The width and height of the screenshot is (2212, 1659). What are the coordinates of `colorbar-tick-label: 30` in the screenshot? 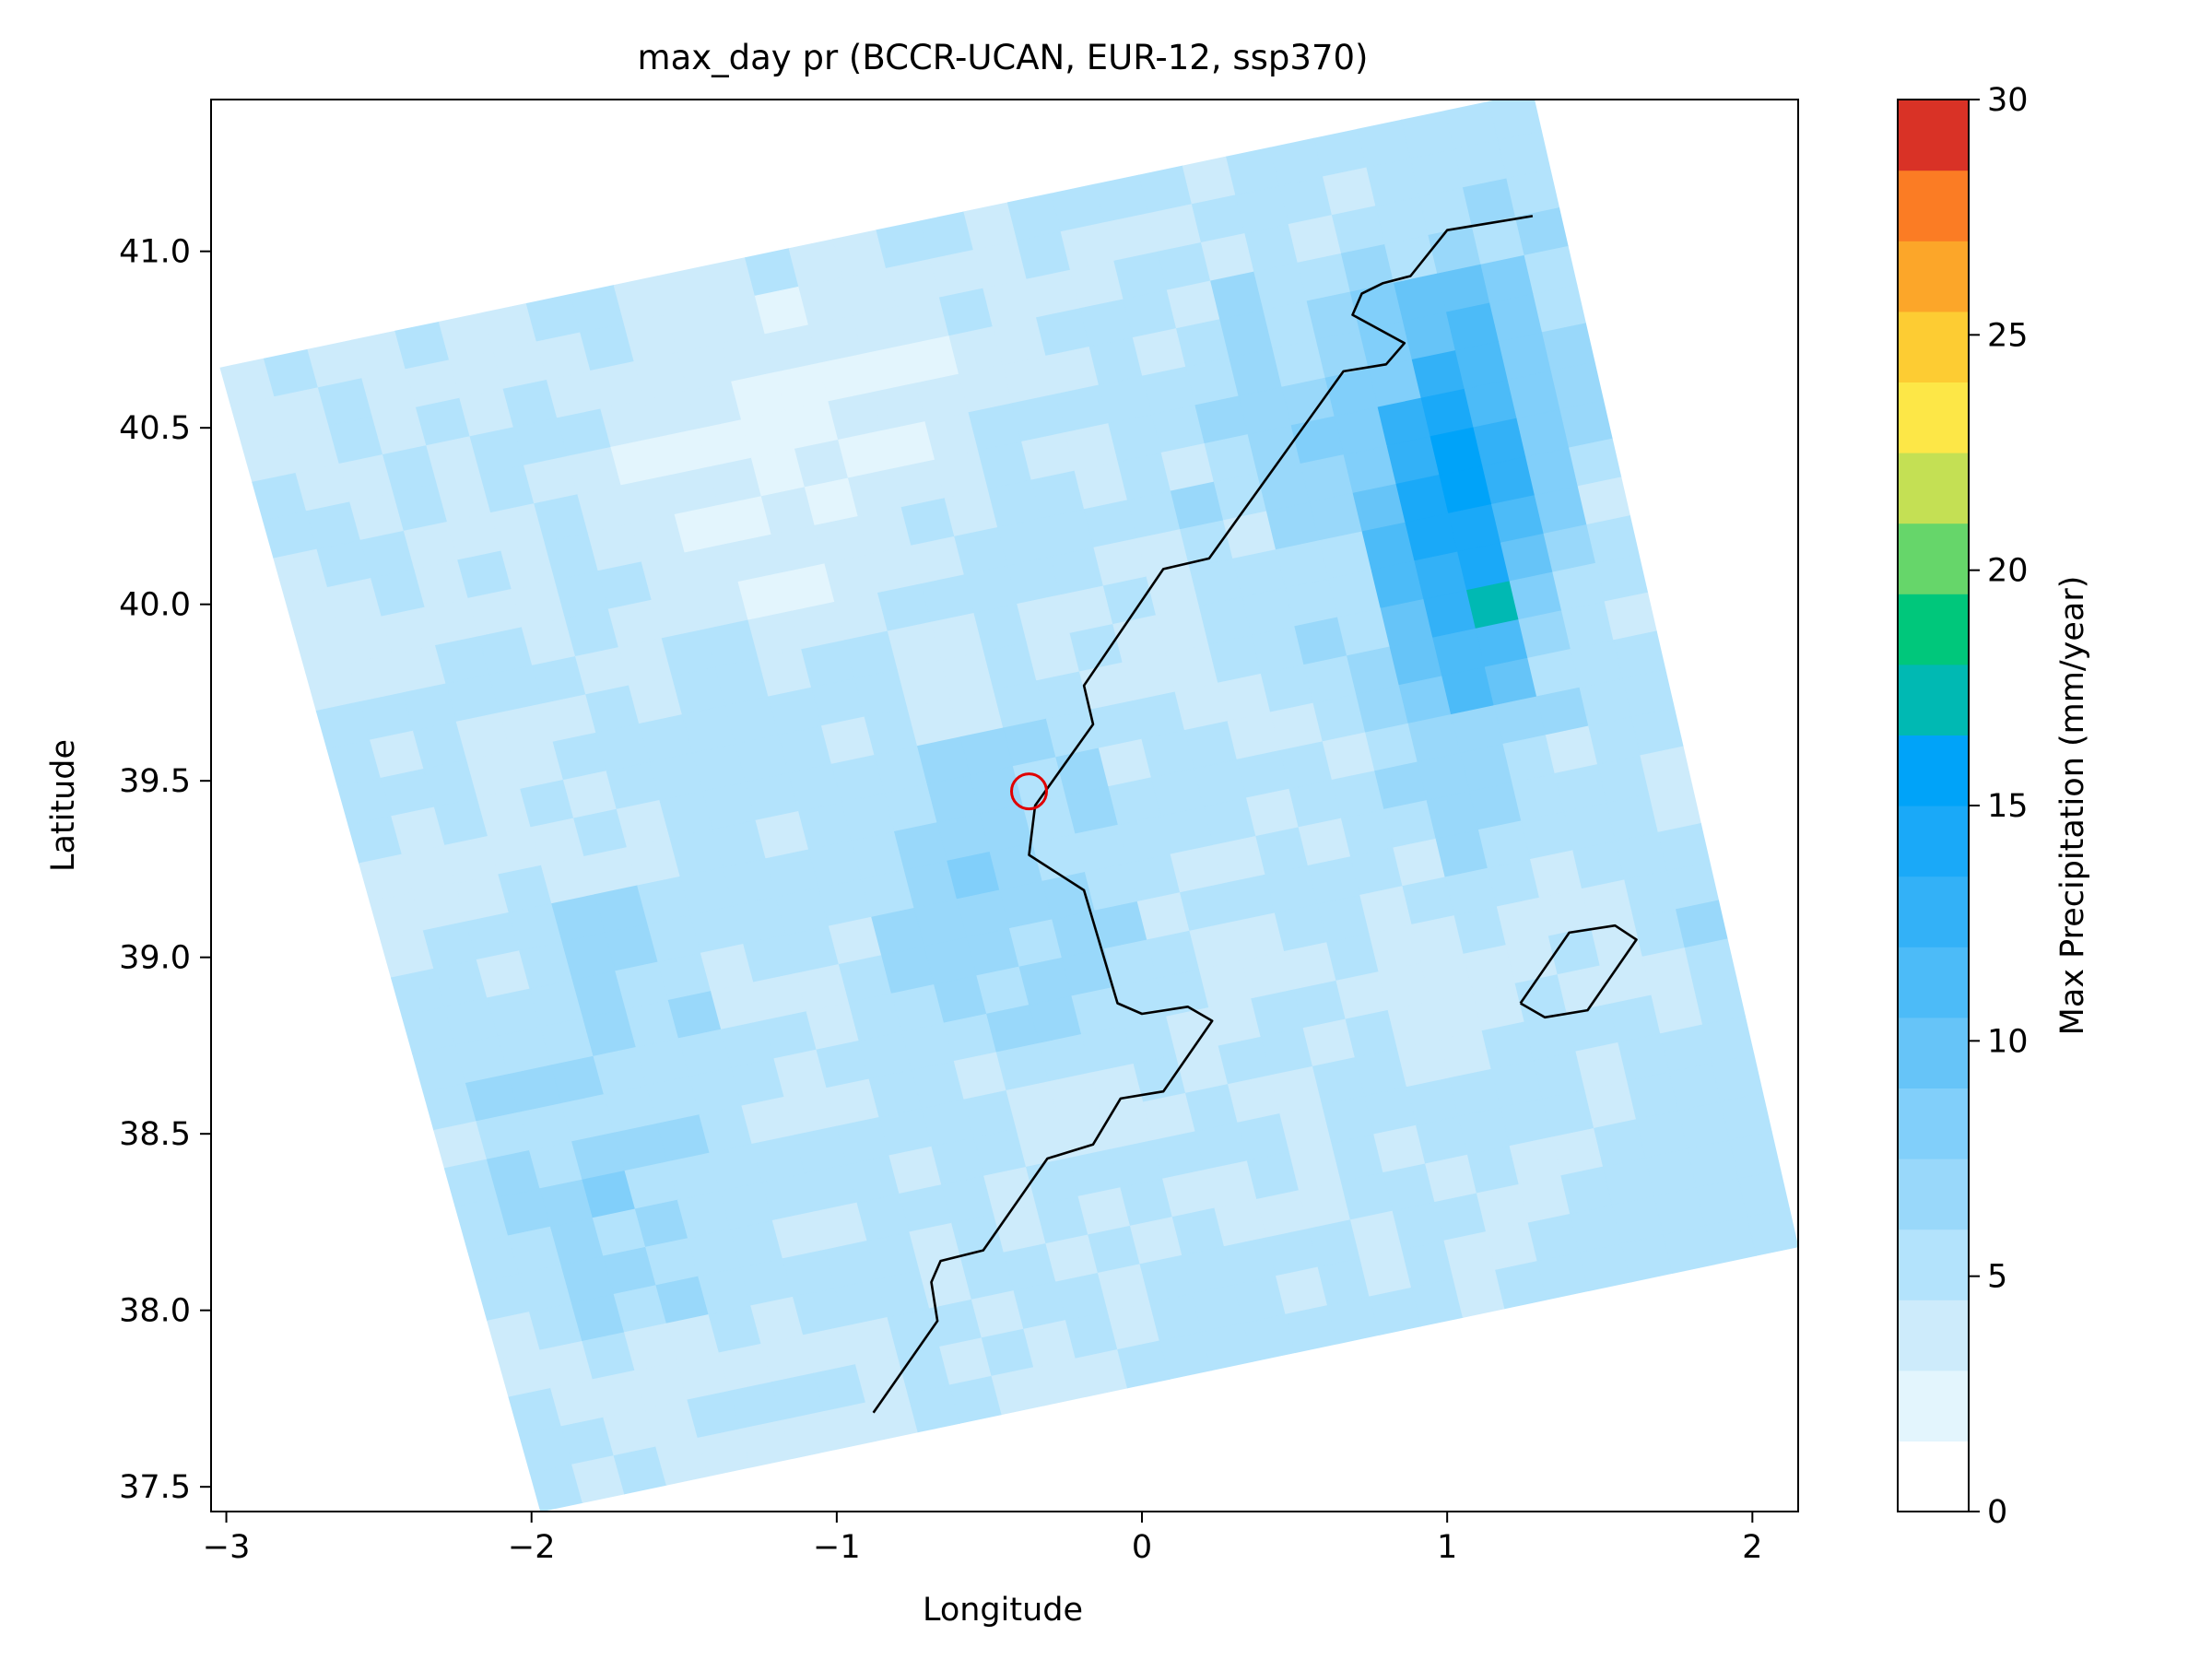 It's located at (2008, 100).